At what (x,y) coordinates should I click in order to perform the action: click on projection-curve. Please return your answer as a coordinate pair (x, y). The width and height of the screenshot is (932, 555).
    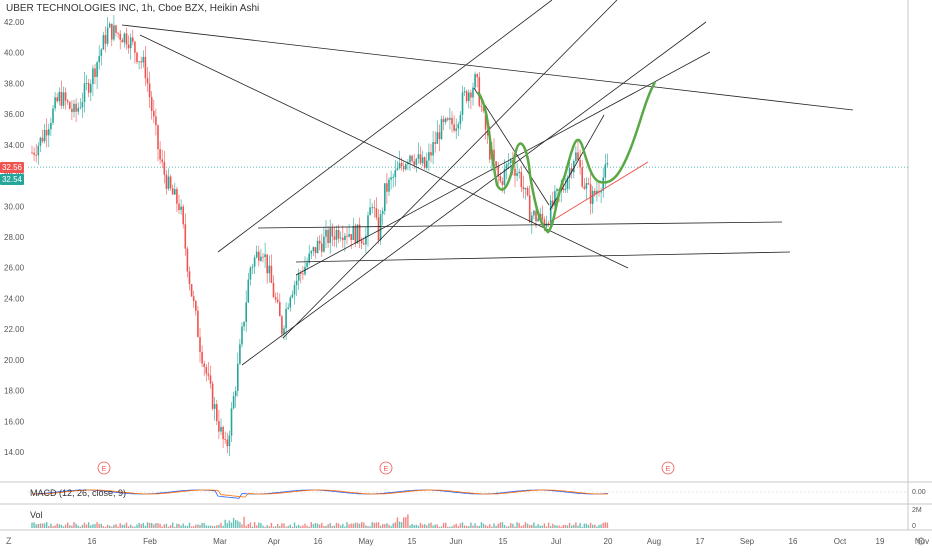
    Looking at the image, I should click on (566, 157).